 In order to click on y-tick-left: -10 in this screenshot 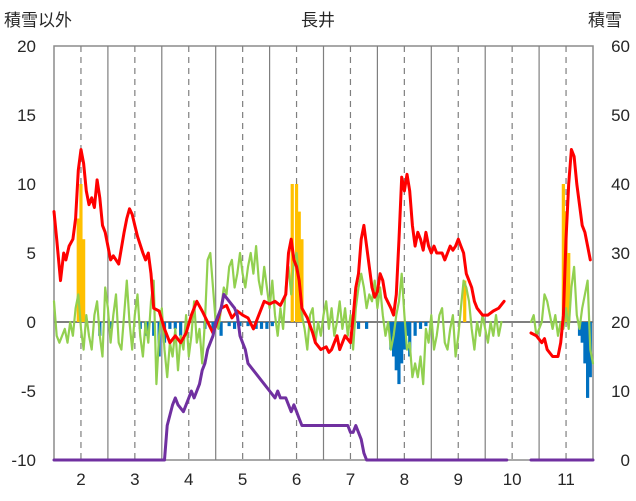, I will do `click(23, 460)`.